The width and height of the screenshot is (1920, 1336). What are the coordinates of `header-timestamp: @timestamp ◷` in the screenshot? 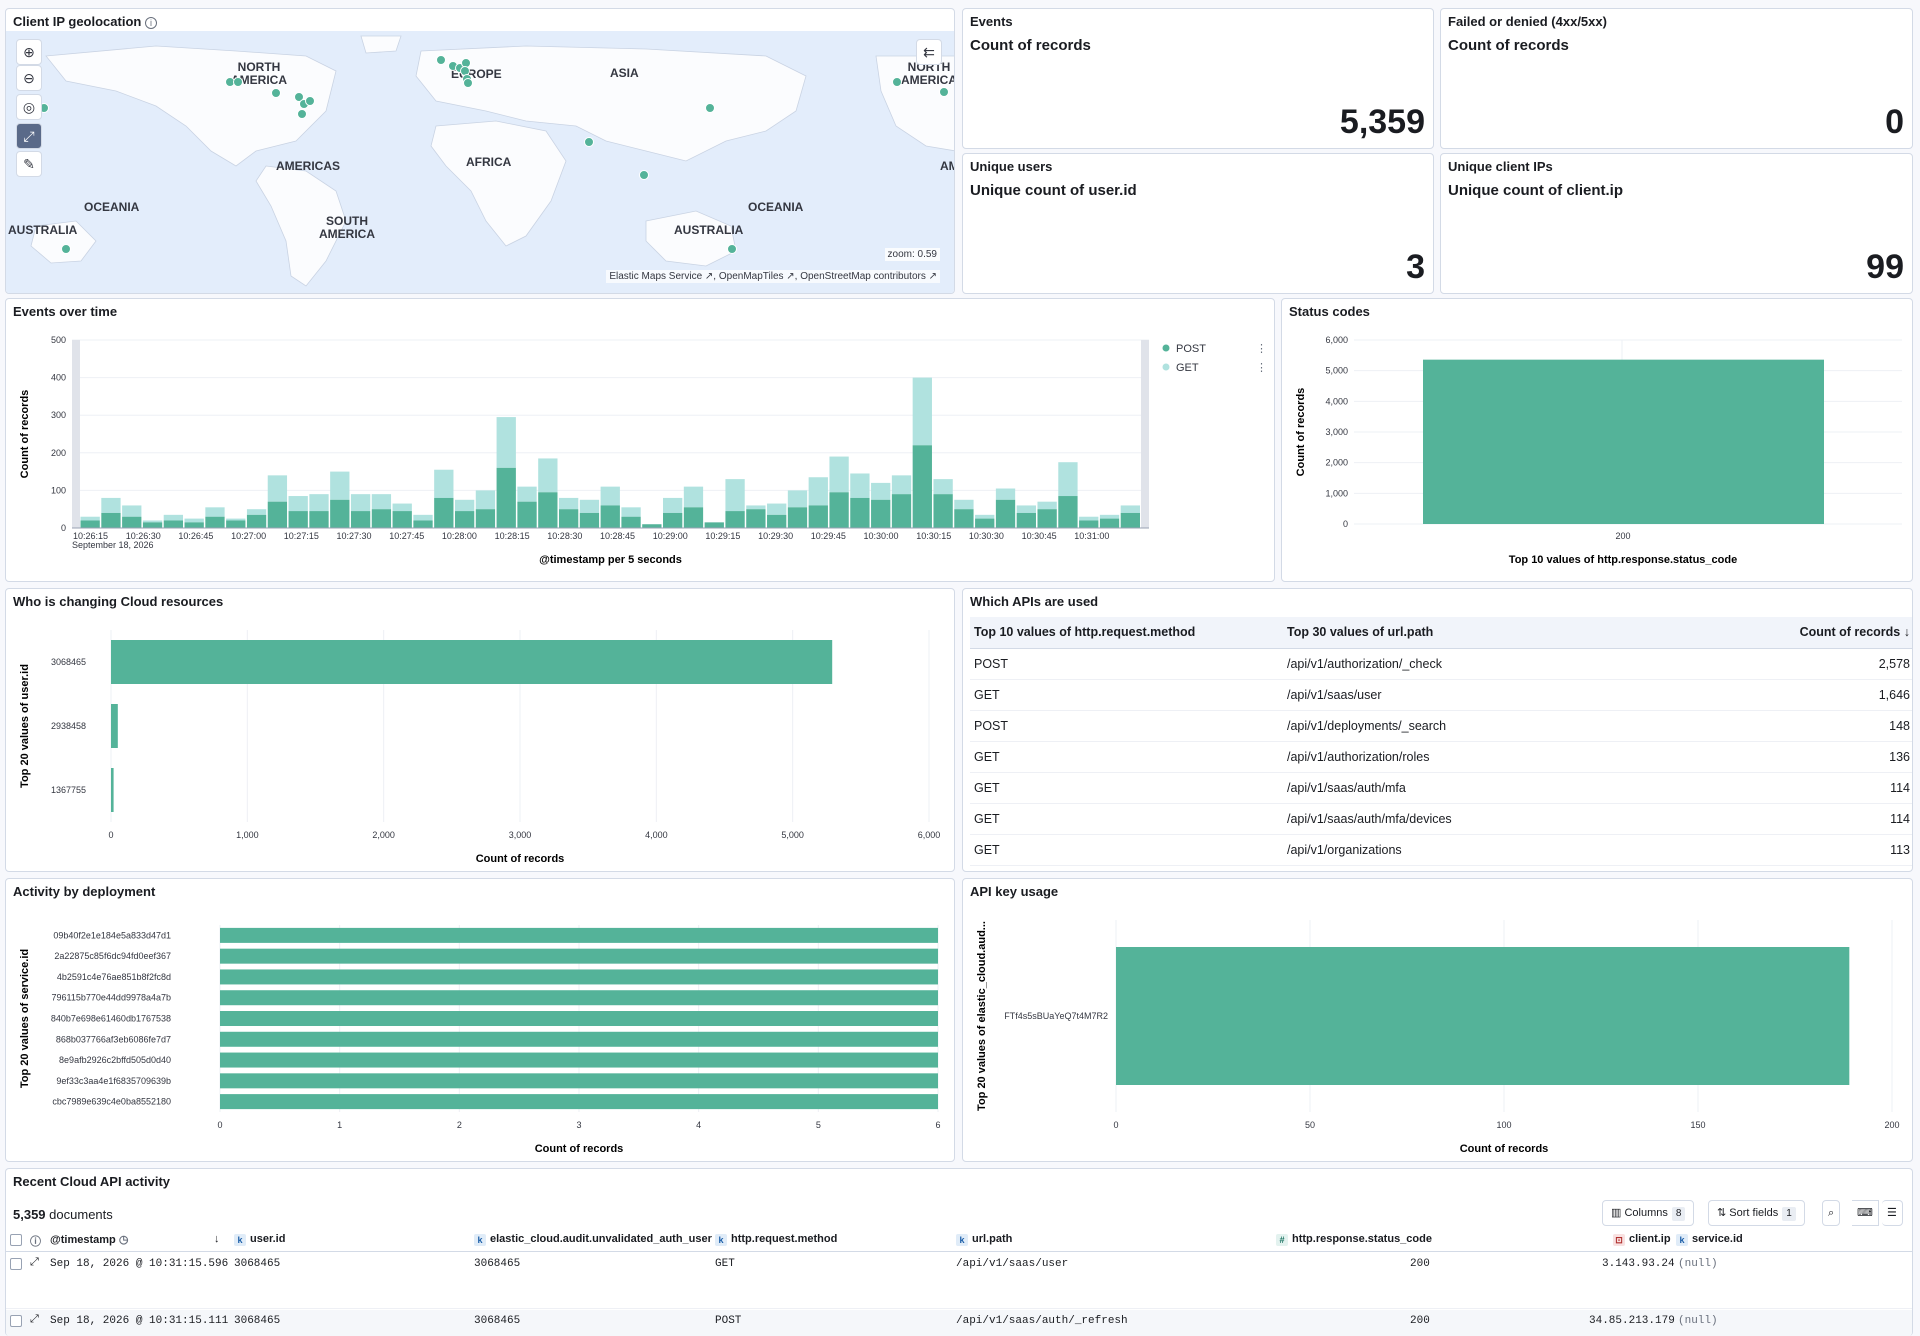 It's located at (89, 1239).